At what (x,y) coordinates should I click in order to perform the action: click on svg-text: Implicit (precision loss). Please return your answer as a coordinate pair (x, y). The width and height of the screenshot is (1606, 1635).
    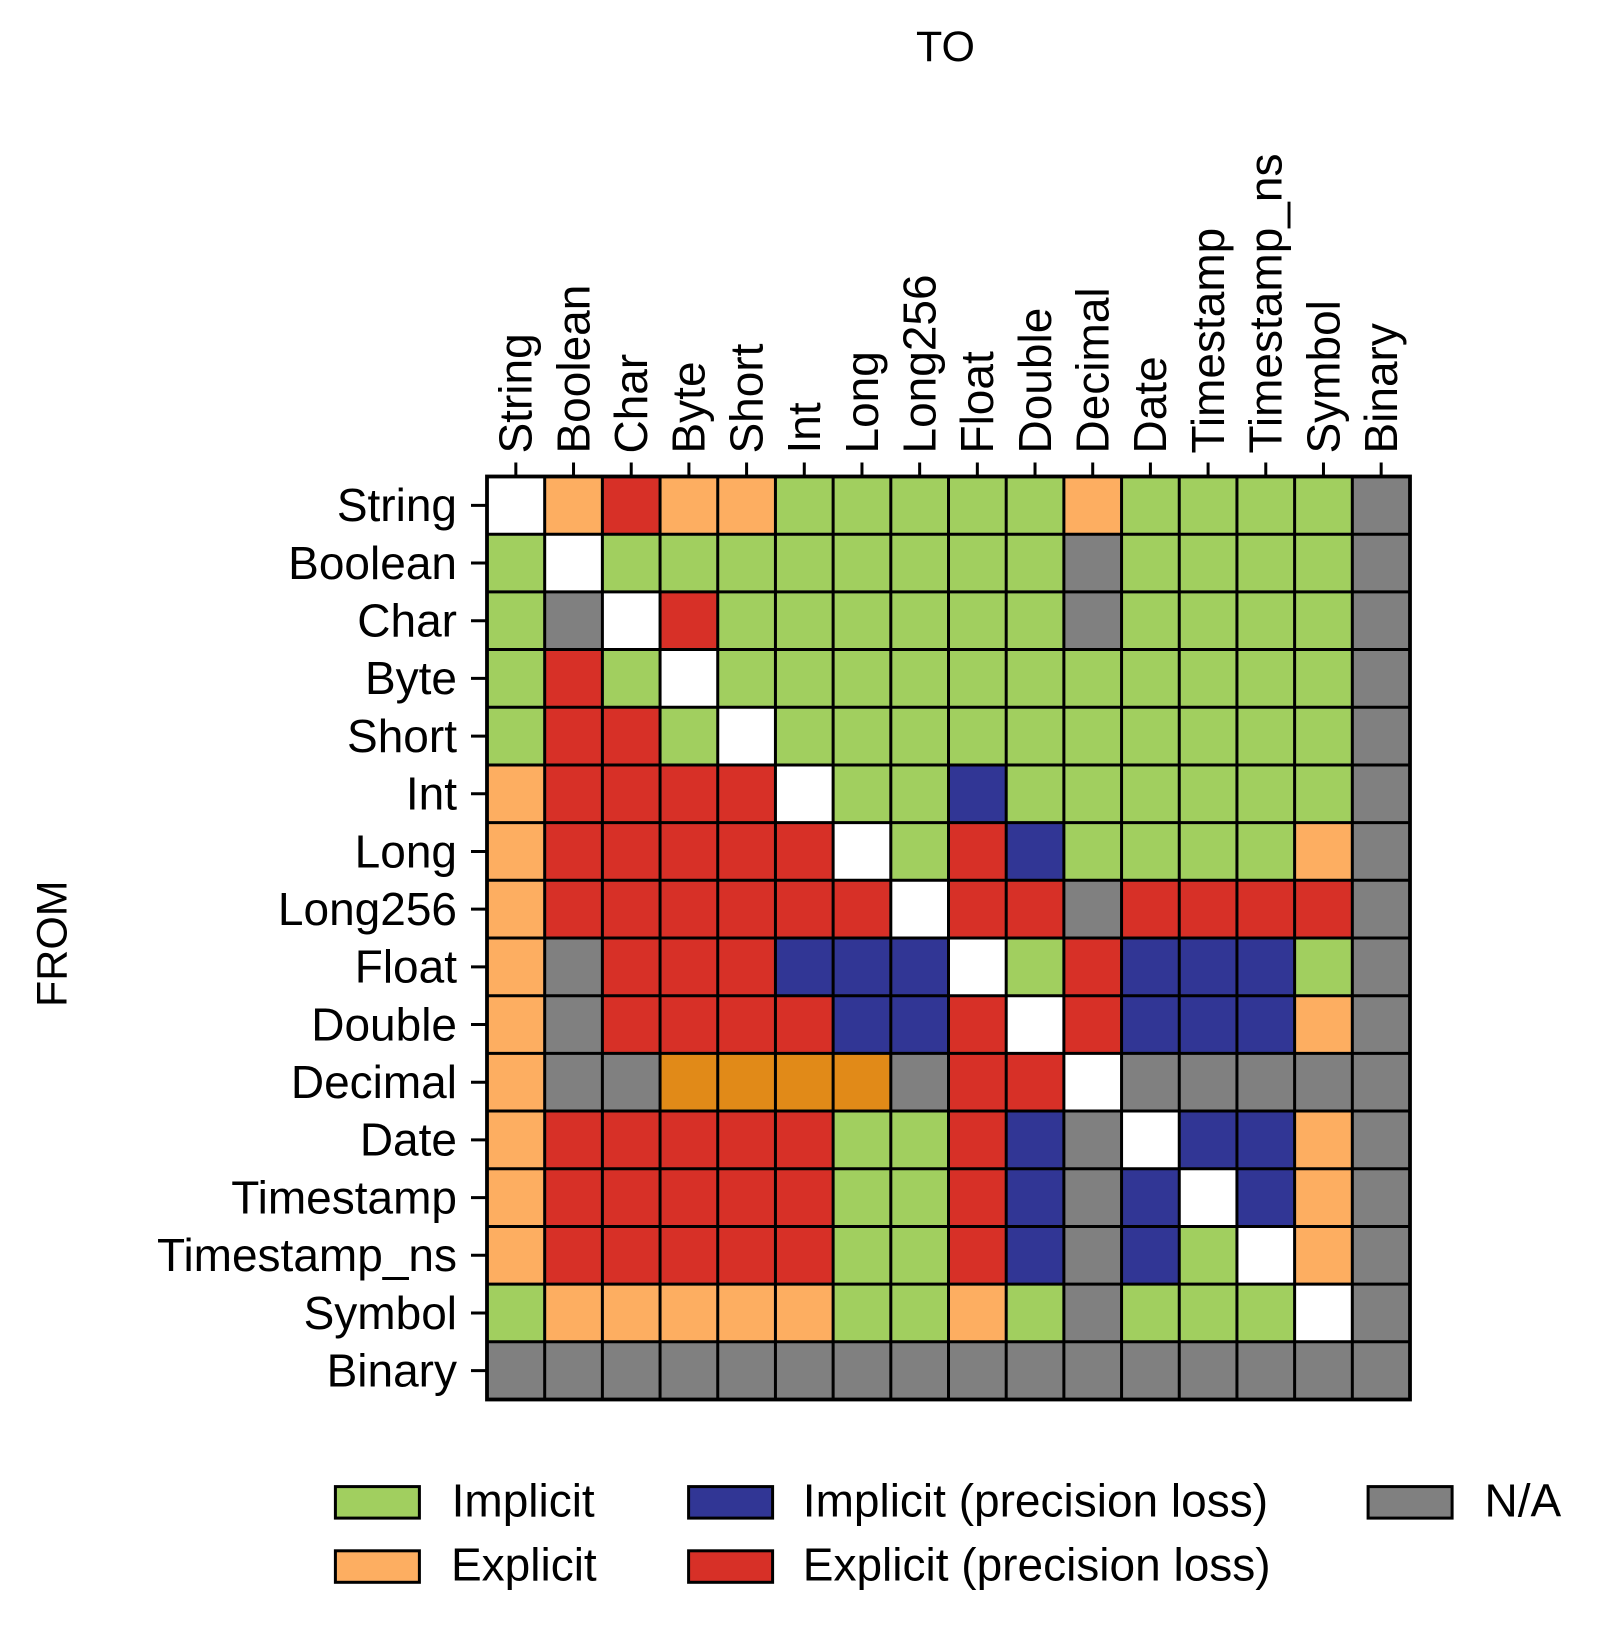
    Looking at the image, I should click on (1035, 1501).